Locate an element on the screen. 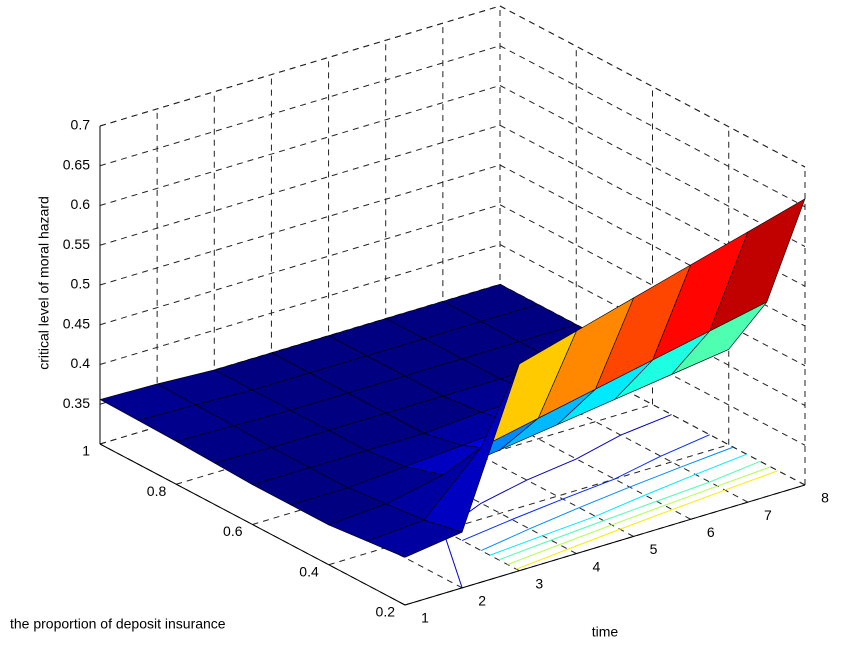 The width and height of the screenshot is (847, 652). y-tick-label: 0.8 is located at coordinates (157, 491).